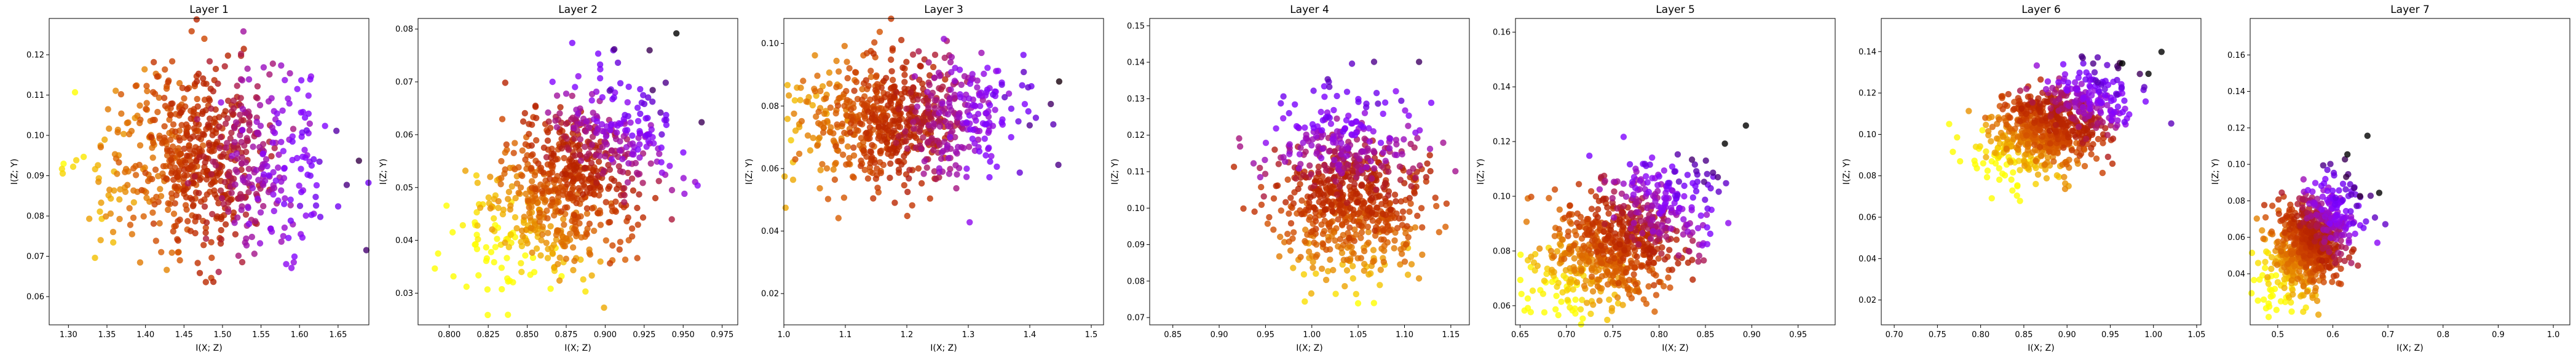 The width and height of the screenshot is (2576, 363). I want to click on scatter-points, so click(215, 150).